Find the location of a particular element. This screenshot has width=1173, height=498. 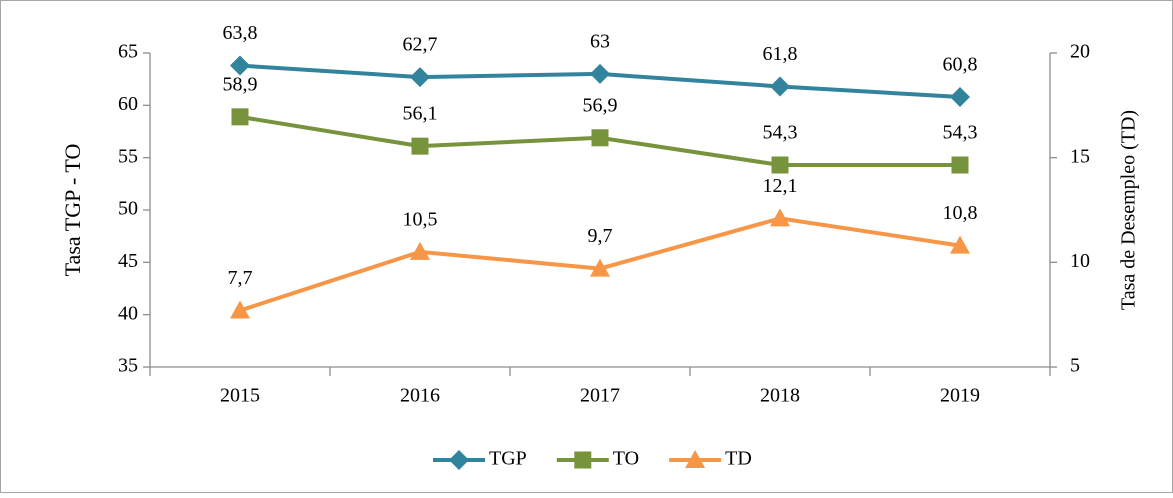

data-label: 12,1 is located at coordinates (780, 186).